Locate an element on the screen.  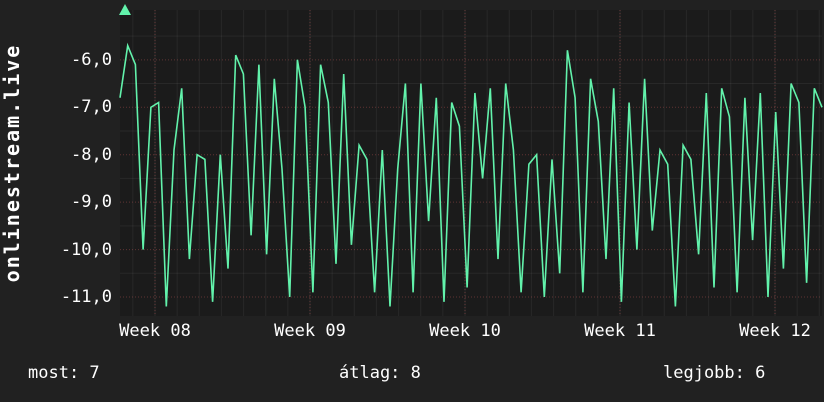
x-tick-label: Week 09 is located at coordinates (310, 331).